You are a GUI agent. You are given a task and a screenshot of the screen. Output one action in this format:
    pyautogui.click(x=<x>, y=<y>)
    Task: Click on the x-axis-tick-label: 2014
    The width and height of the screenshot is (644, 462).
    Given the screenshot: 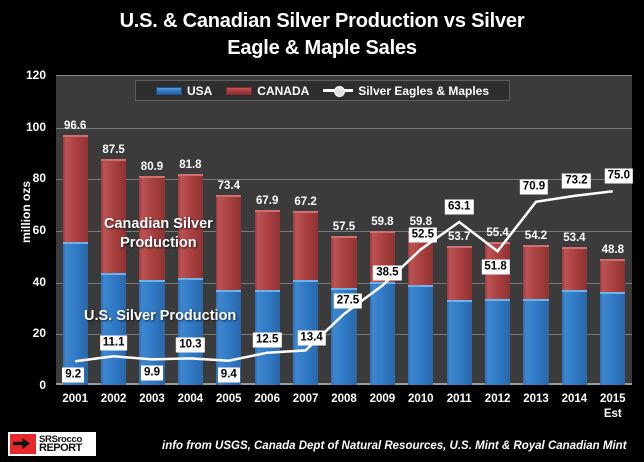 What is the action you would take?
    pyautogui.click(x=574, y=399)
    